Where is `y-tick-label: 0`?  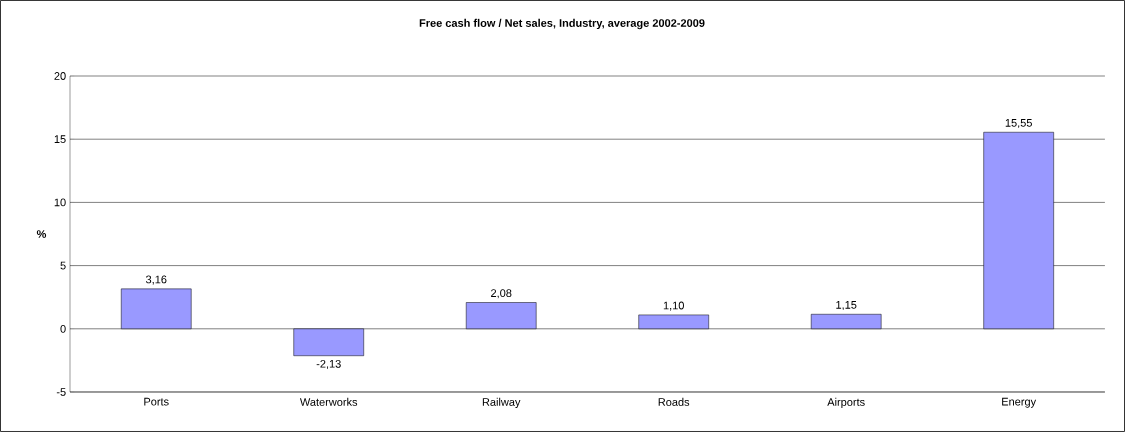
y-tick-label: 0 is located at coordinates (63, 328).